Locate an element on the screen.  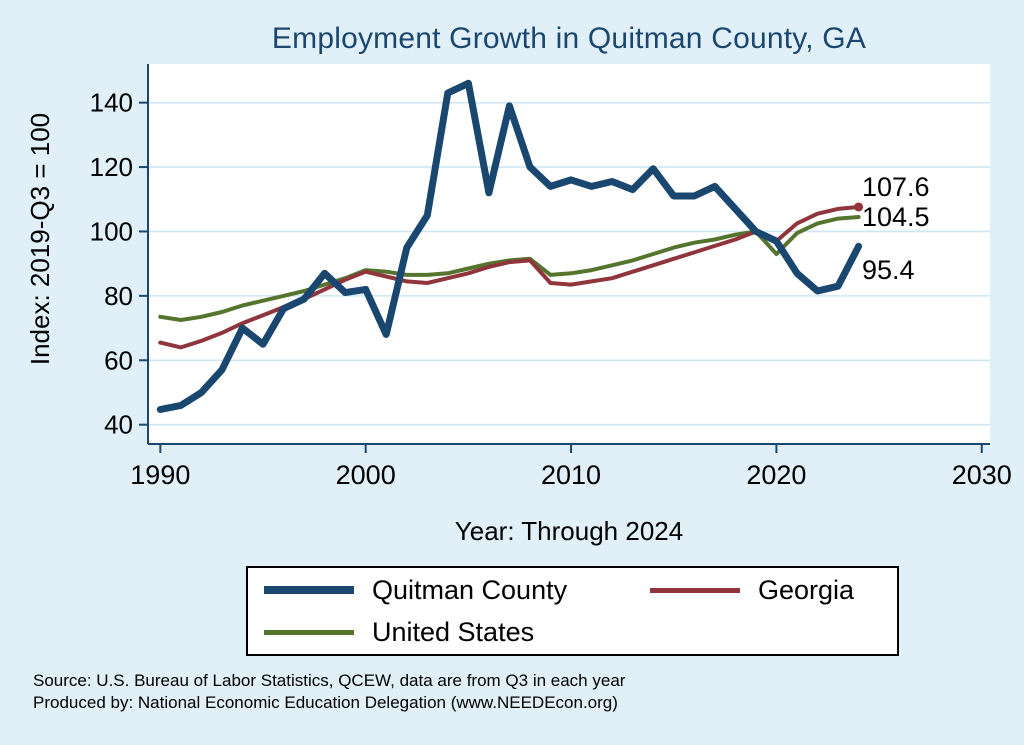
y-axis-label: Index: 2019-Q3 = 100 is located at coordinates (40, 239).